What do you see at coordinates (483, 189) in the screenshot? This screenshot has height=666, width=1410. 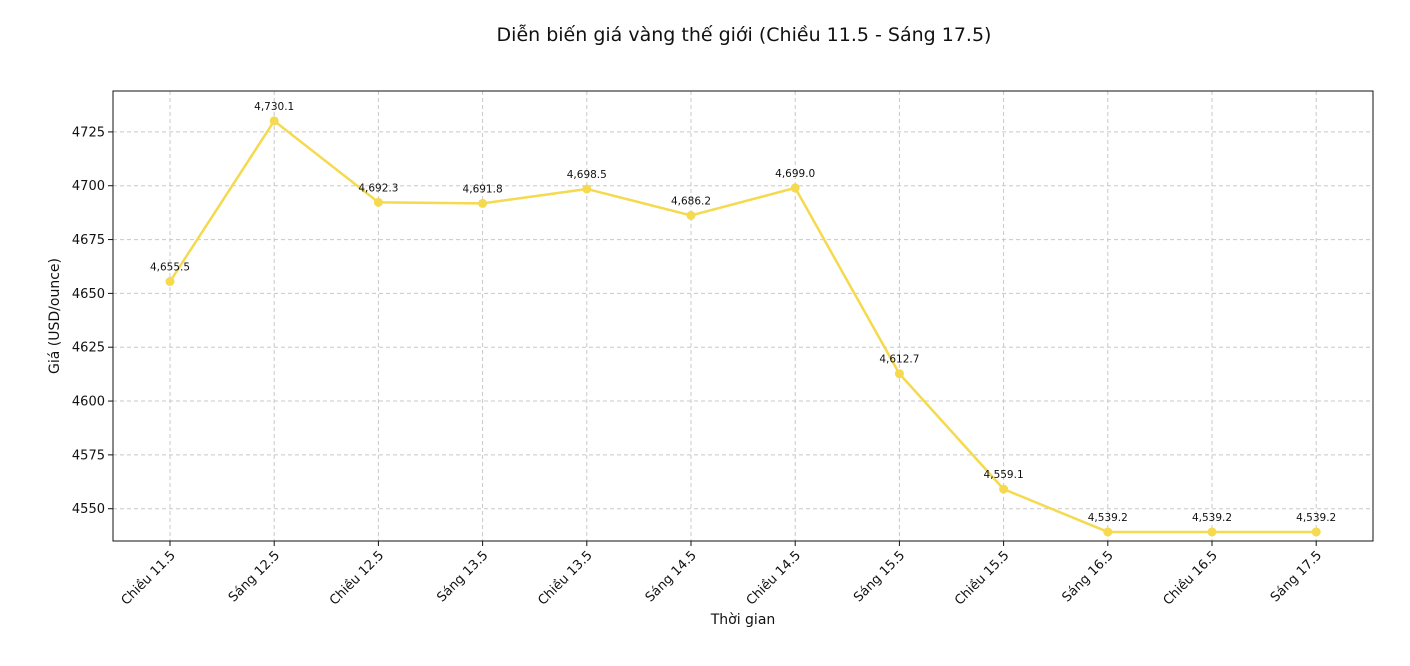 I see `data-label: 4,691.8` at bounding box center [483, 189].